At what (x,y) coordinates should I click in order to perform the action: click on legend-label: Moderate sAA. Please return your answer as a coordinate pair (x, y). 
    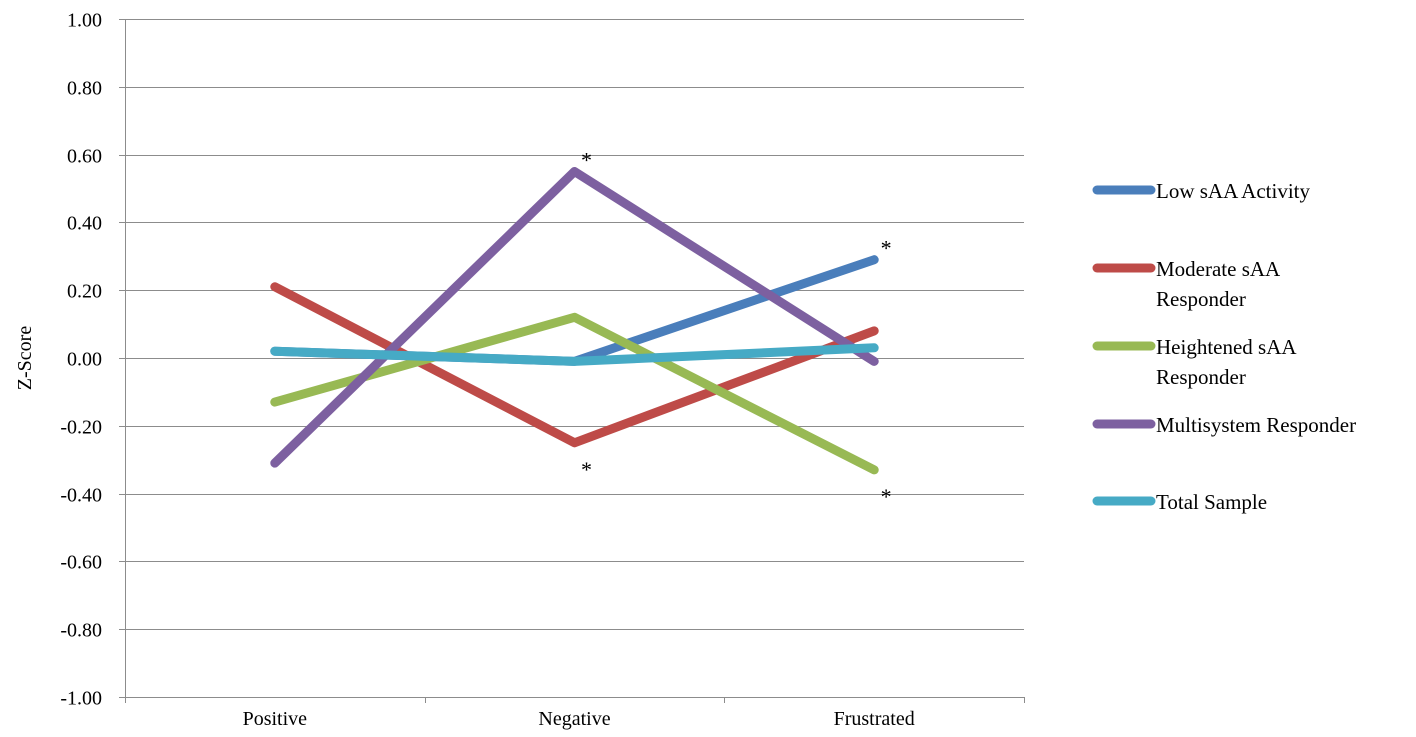
    Looking at the image, I should click on (1218, 269).